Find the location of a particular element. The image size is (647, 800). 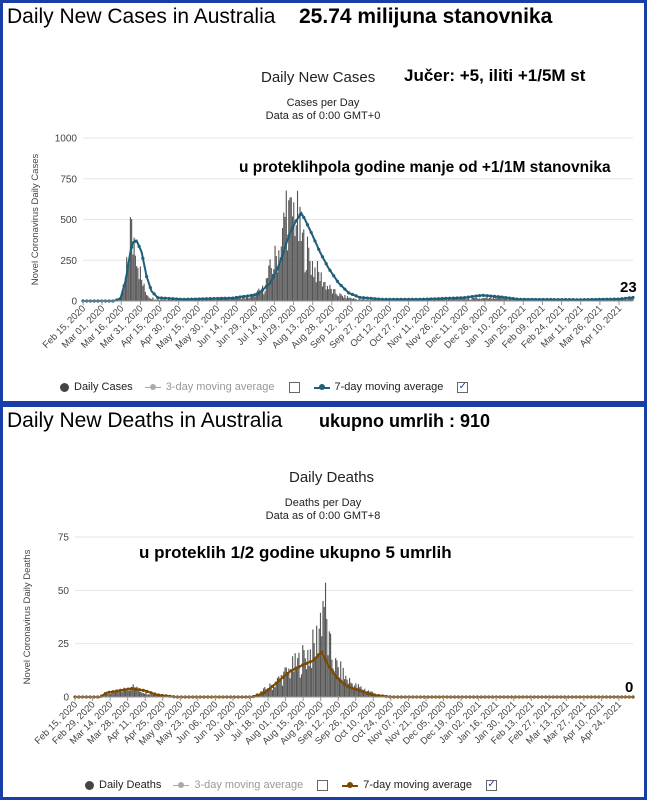

legend-3day-label: 3-day moving average is located at coordinates (249, 785).